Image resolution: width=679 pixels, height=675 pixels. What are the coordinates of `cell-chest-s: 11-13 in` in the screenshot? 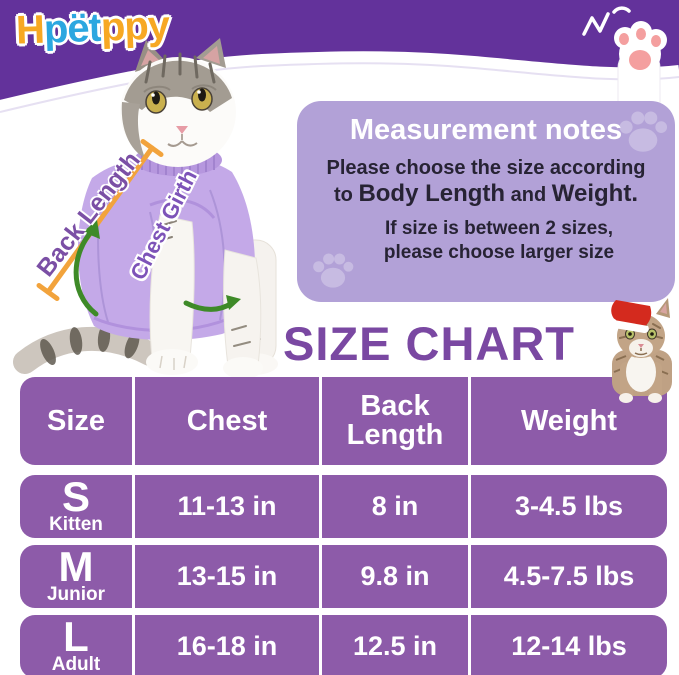 It's located at (227, 506).